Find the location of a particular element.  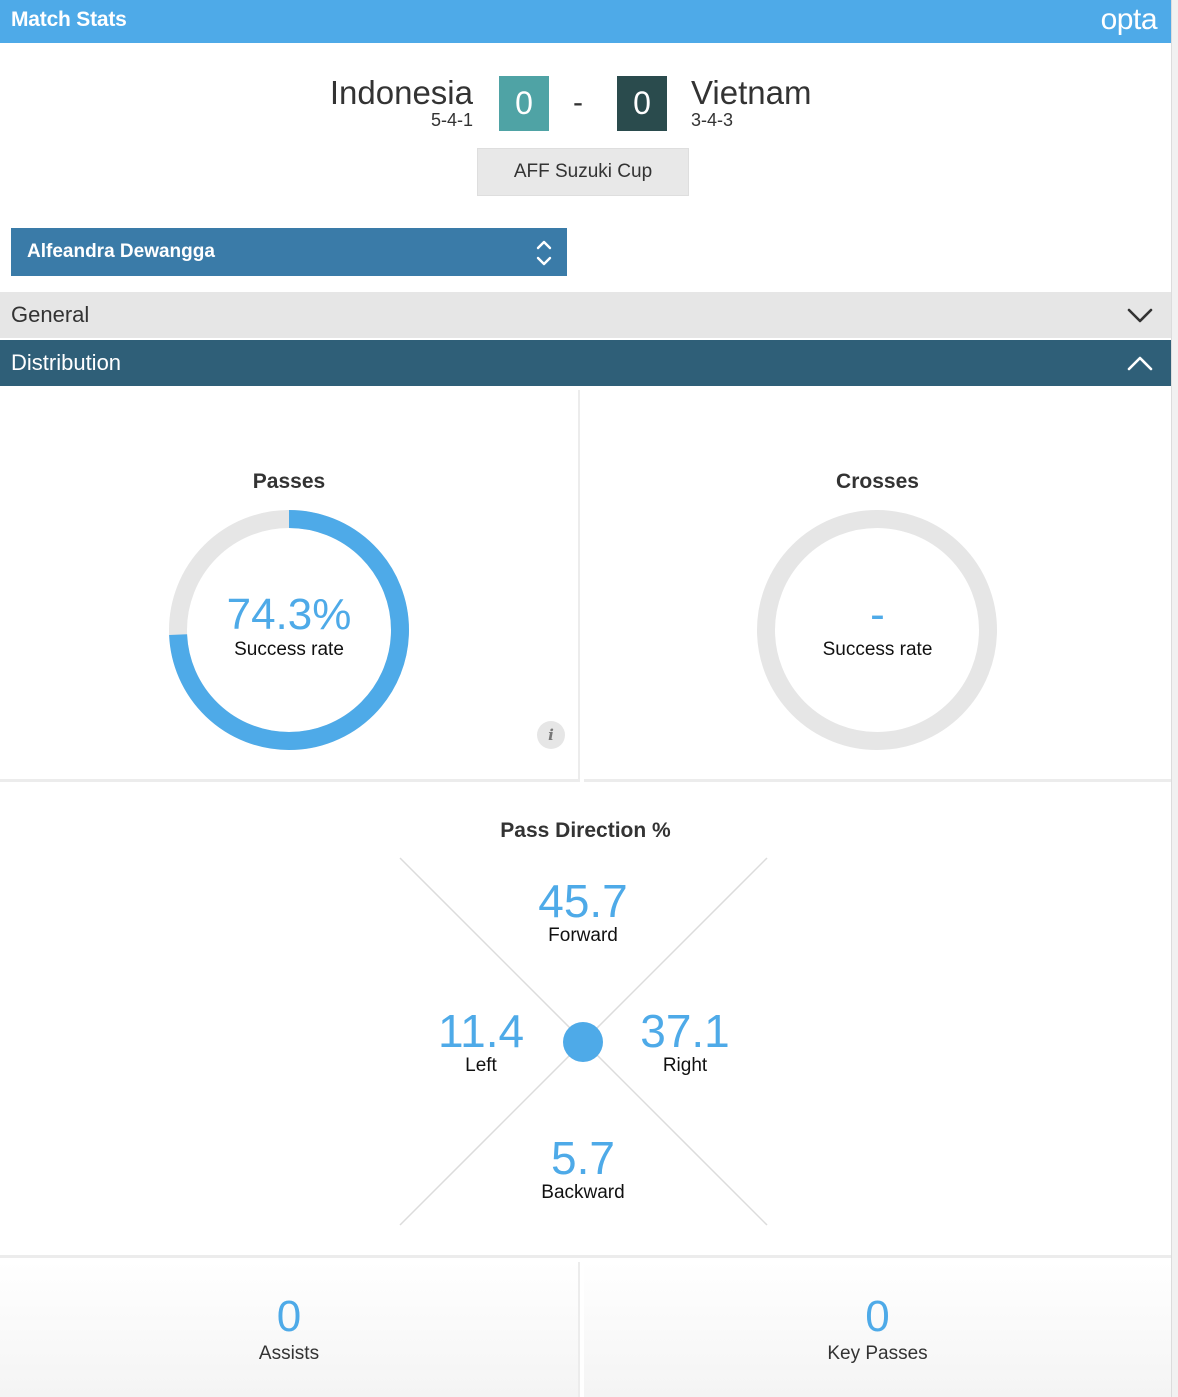

passes-panel: Passes 74.3% Success rate i is located at coordinates (290, 586).